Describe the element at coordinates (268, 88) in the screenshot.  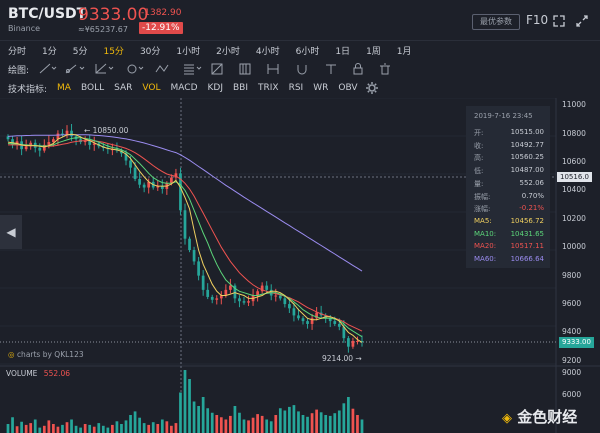
I see `indicator-trix: TRIX` at that location.